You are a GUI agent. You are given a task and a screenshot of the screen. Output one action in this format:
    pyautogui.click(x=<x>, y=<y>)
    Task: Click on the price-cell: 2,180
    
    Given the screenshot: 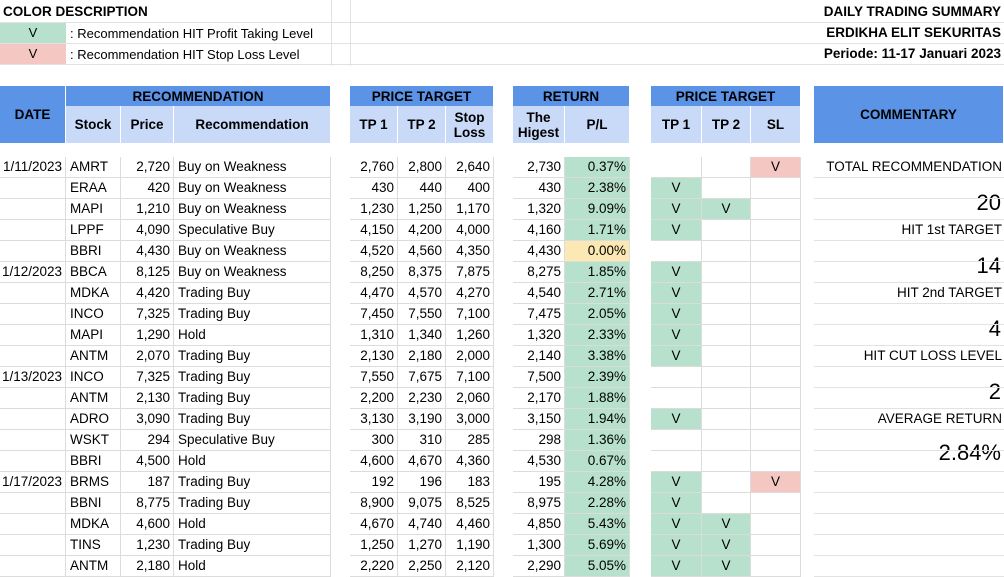 What is the action you would take?
    pyautogui.click(x=147, y=566)
    